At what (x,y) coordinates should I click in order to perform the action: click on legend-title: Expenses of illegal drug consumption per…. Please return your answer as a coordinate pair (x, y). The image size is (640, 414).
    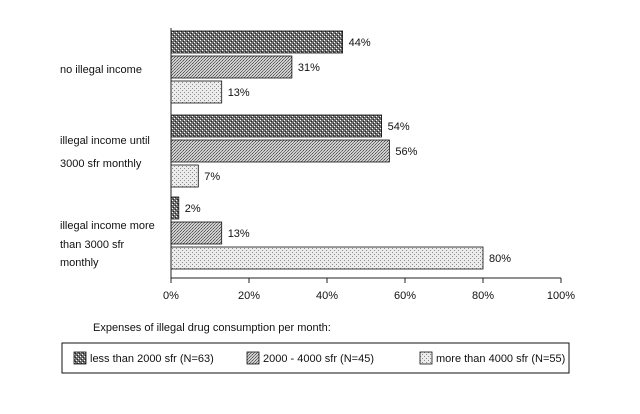
    Looking at the image, I should click on (212, 328).